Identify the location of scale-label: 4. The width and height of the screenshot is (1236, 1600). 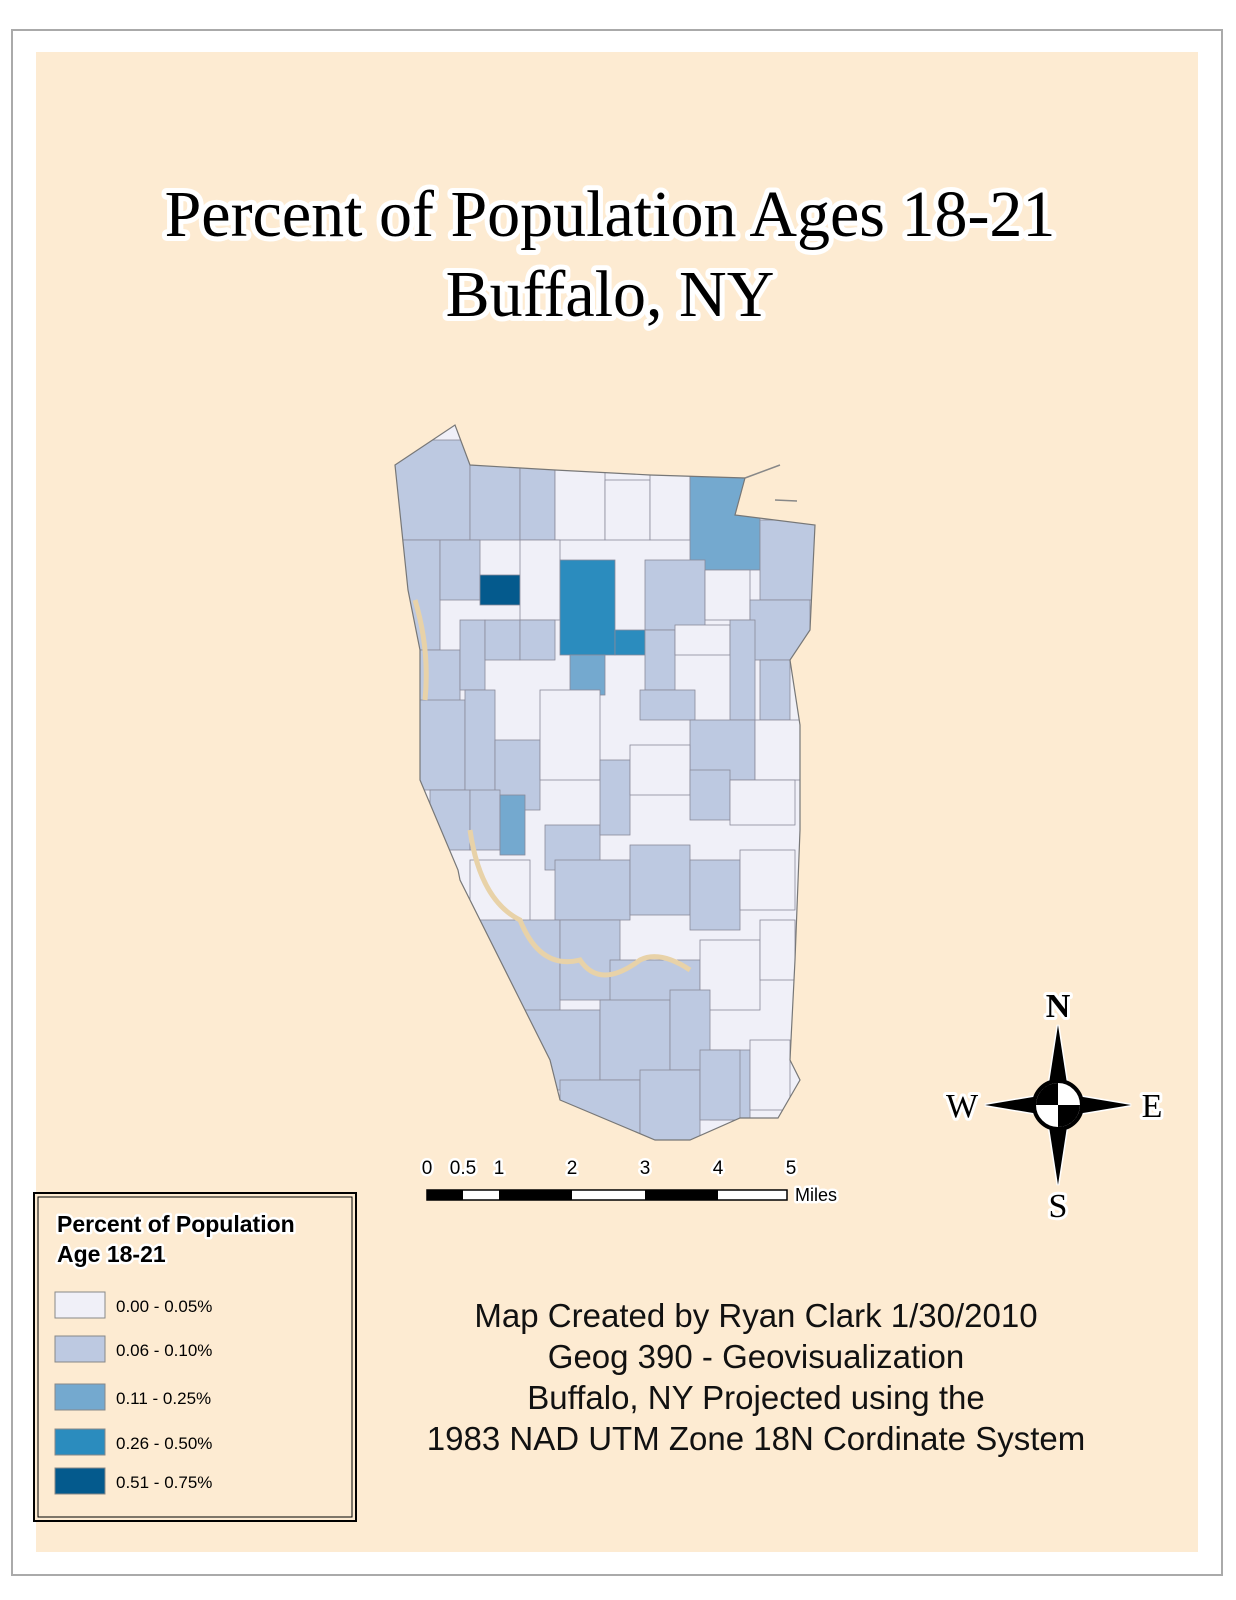
(718, 1168).